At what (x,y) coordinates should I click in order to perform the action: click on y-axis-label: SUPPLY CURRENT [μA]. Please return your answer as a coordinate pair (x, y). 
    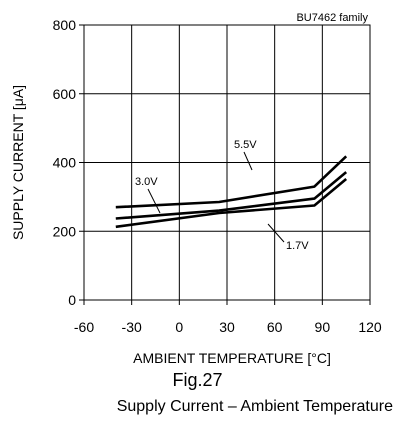
    Looking at the image, I should click on (18, 162).